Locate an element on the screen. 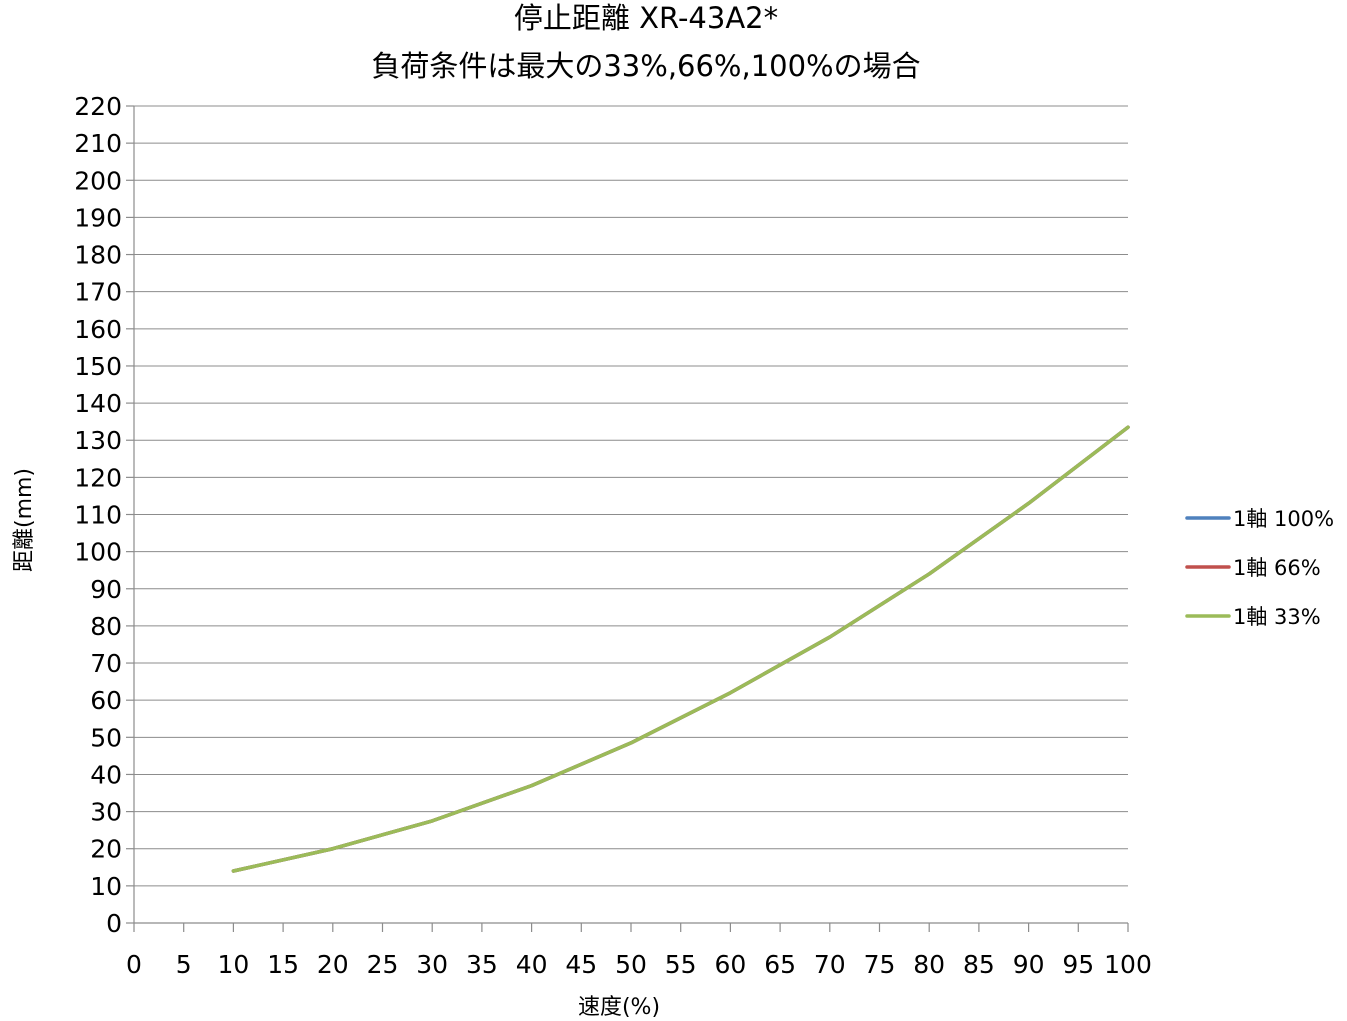 The width and height of the screenshot is (1347, 1021). x-tick-label-30: 30 is located at coordinates (432, 964).